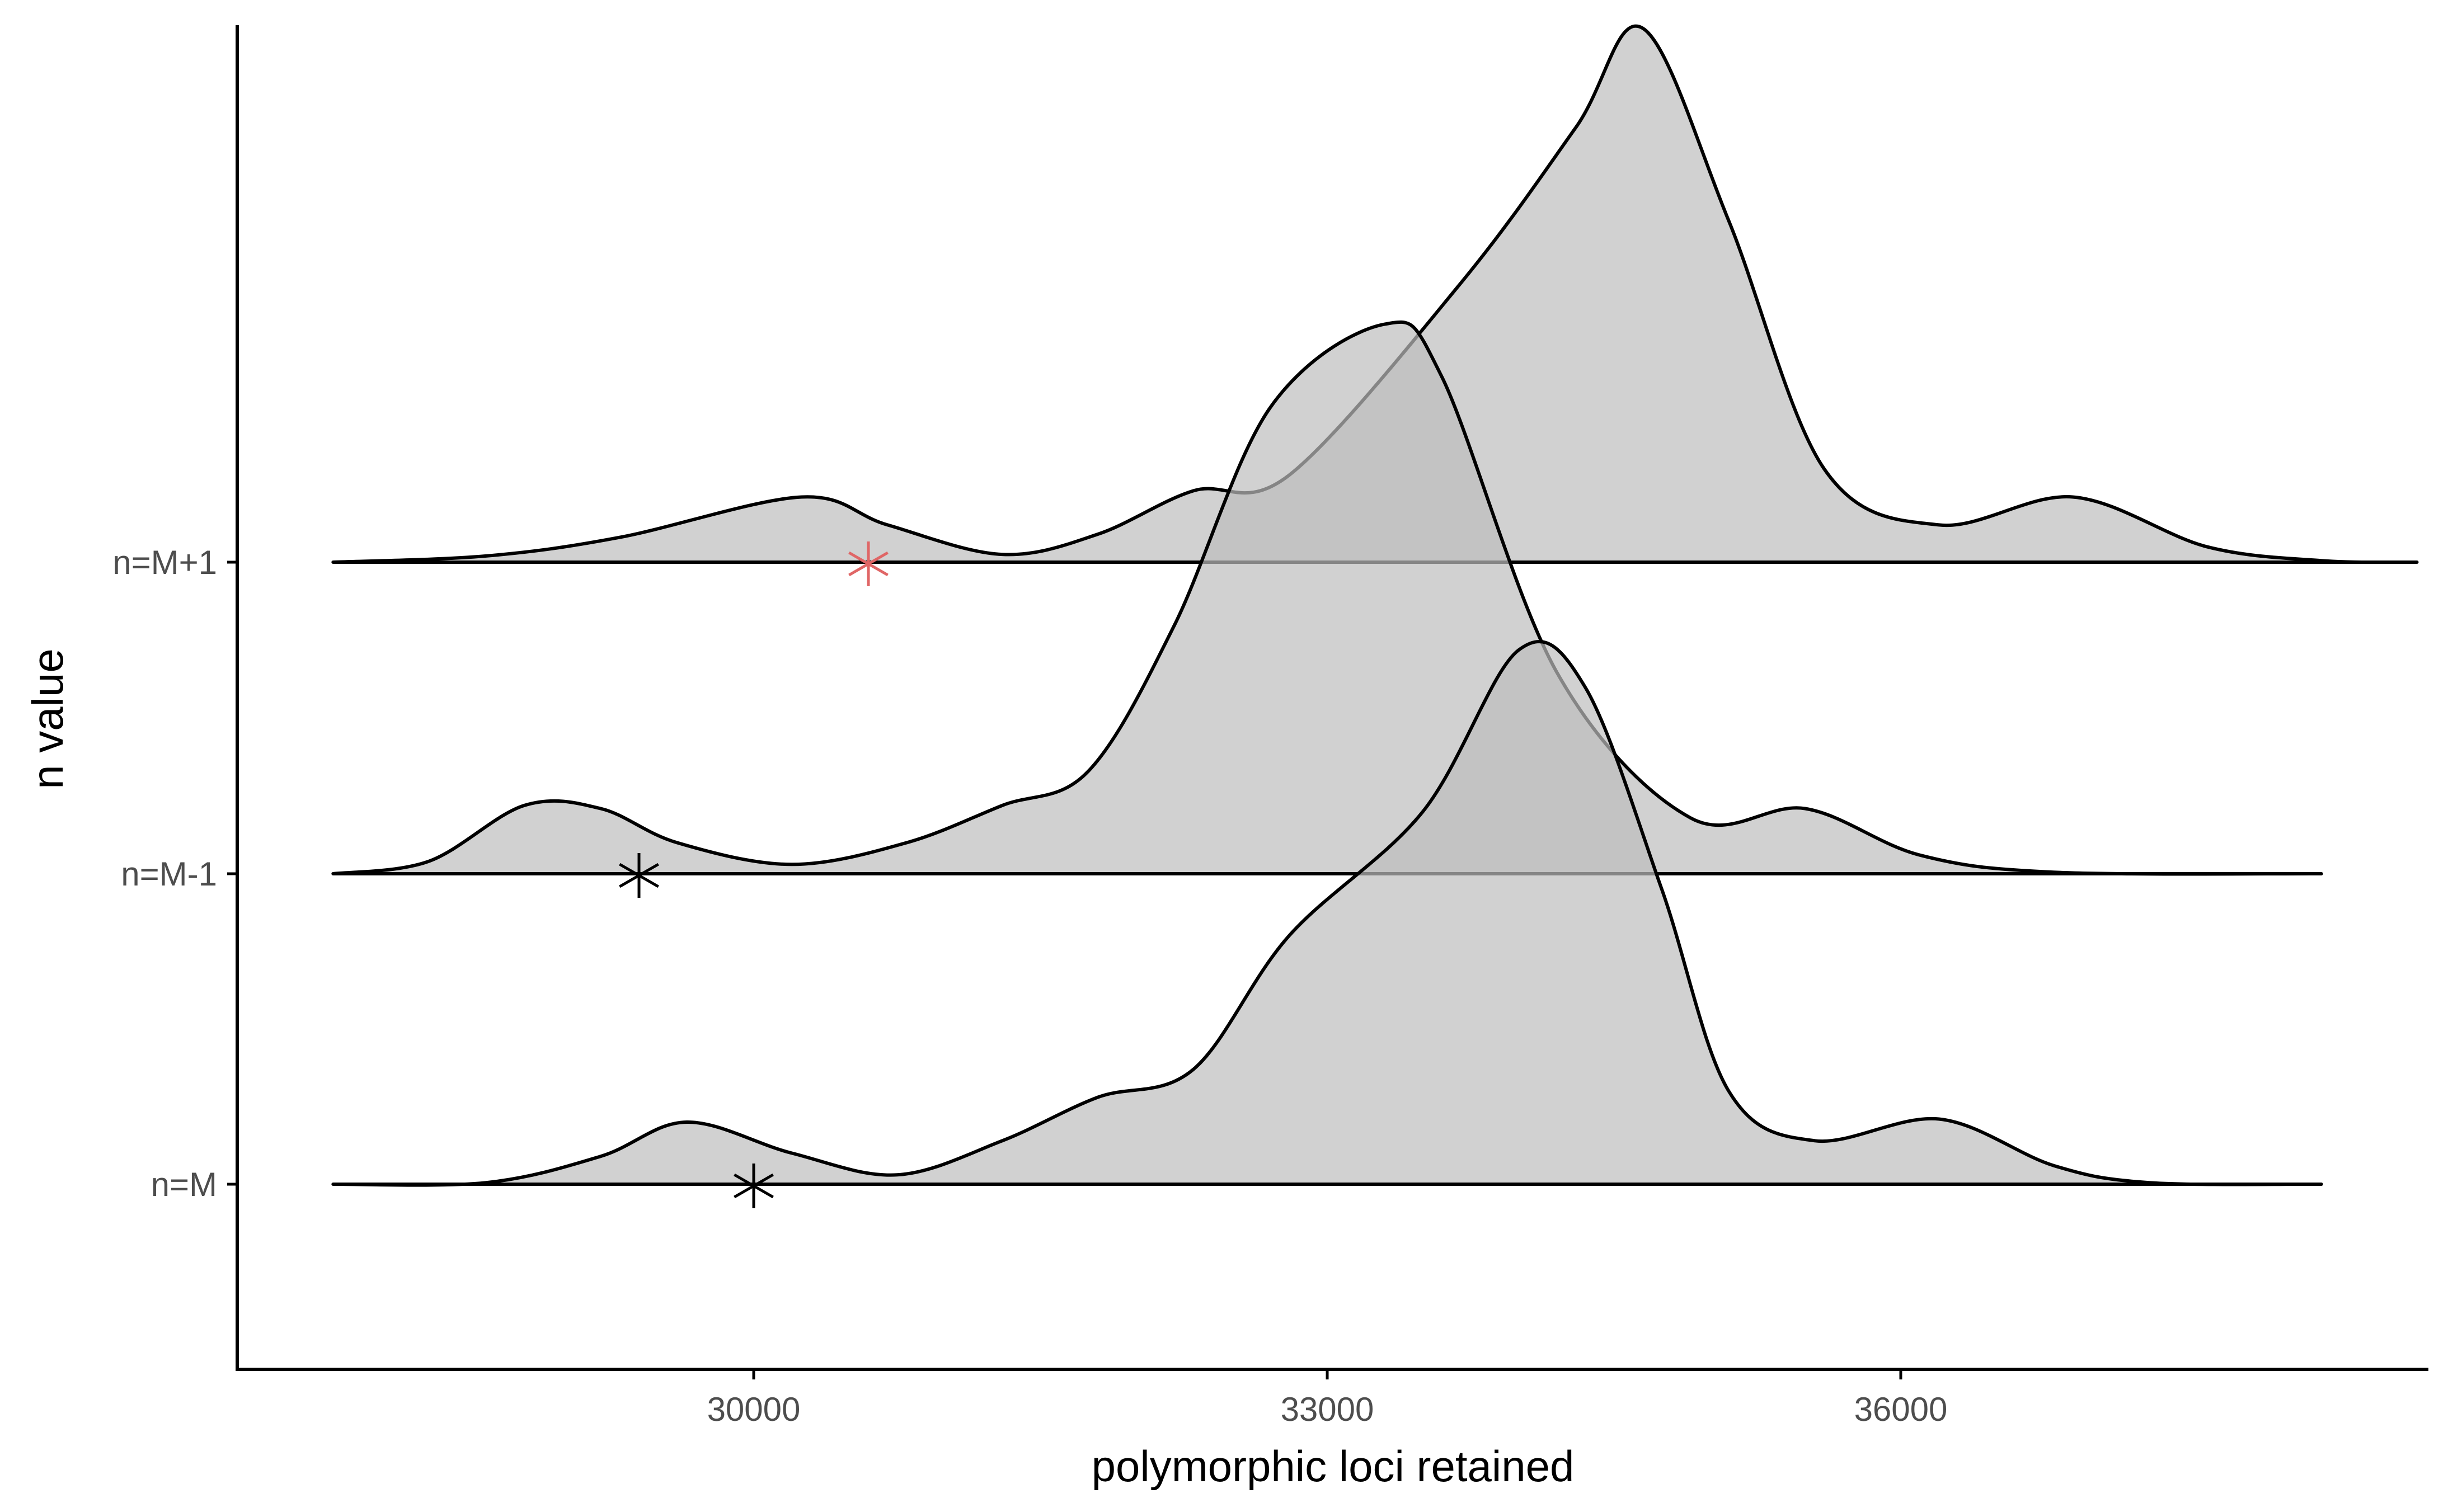 The height and width of the screenshot is (1512, 2448). I want to click on observed-marker-n-m, so click(754, 1186).